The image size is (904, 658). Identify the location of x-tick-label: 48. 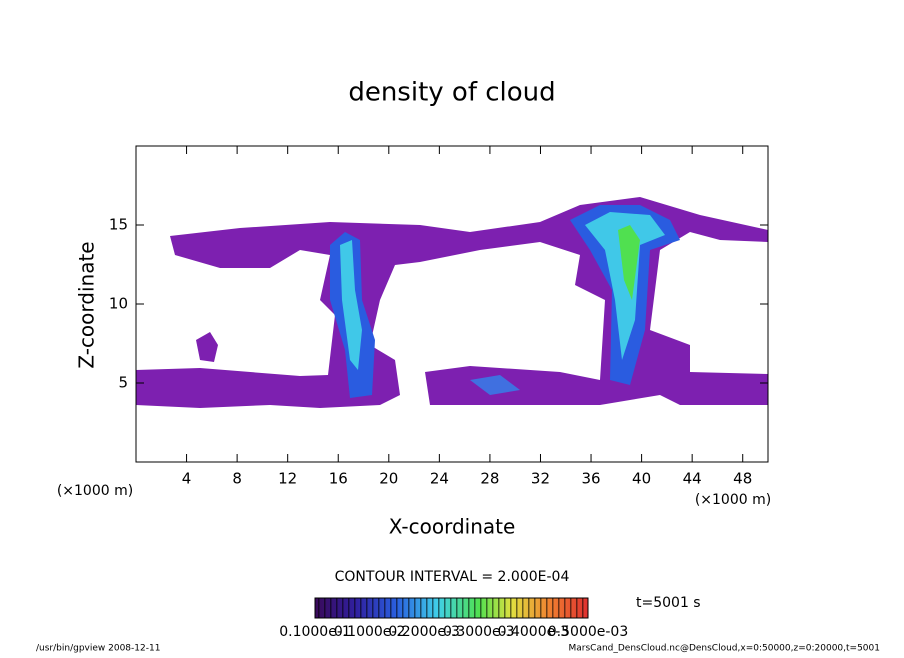
(742, 479).